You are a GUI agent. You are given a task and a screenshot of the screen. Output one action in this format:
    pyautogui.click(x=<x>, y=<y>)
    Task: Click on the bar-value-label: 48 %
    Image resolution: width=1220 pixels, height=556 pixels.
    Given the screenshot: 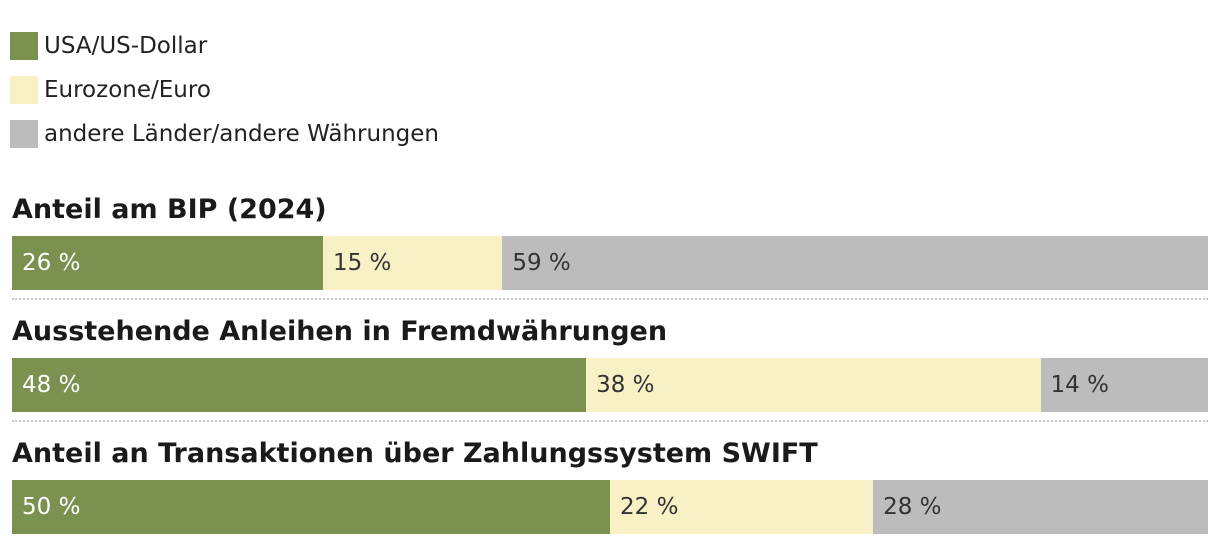 What is the action you would take?
    pyautogui.click(x=51, y=385)
    